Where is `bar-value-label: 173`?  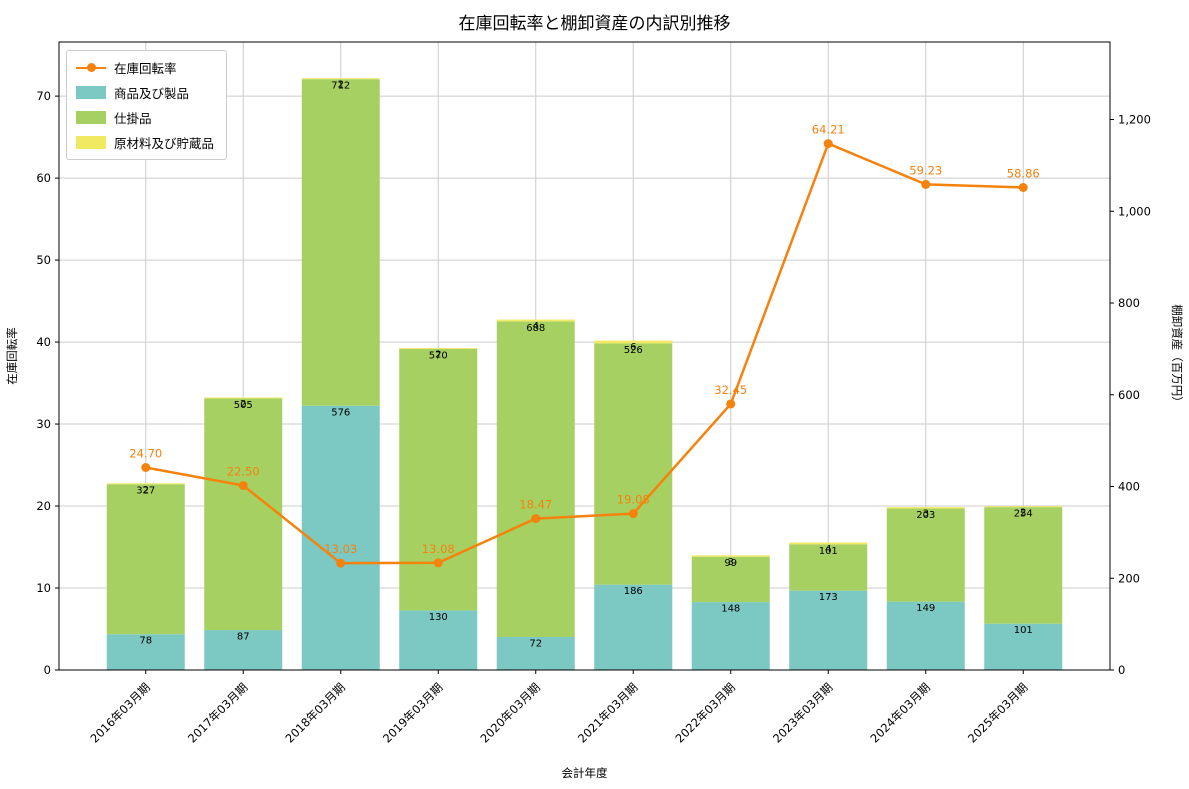 bar-value-label: 173 is located at coordinates (828, 597).